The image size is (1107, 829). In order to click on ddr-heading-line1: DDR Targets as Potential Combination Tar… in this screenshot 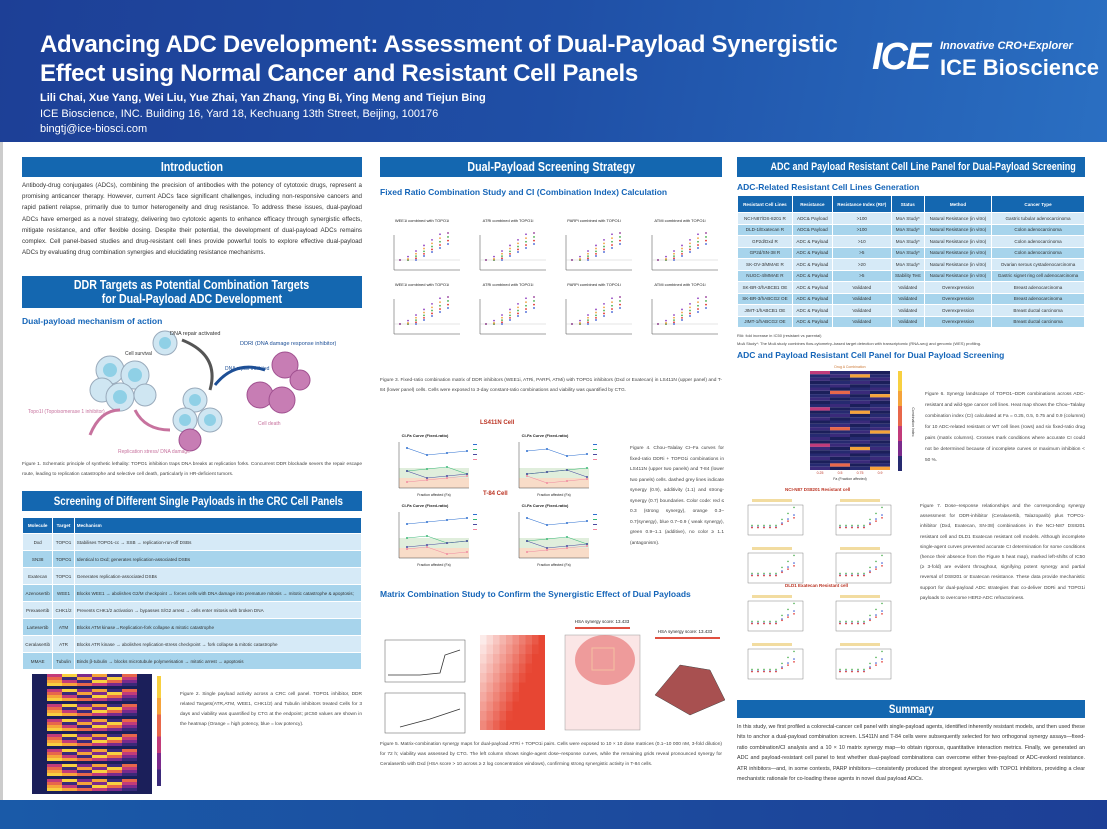, I will do `click(192, 284)`.